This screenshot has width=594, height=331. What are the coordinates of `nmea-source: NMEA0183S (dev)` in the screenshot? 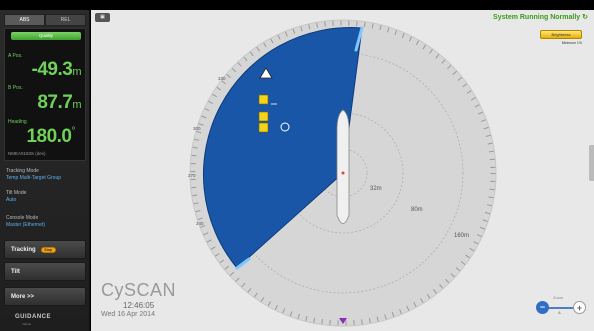 It's located at (27, 153).